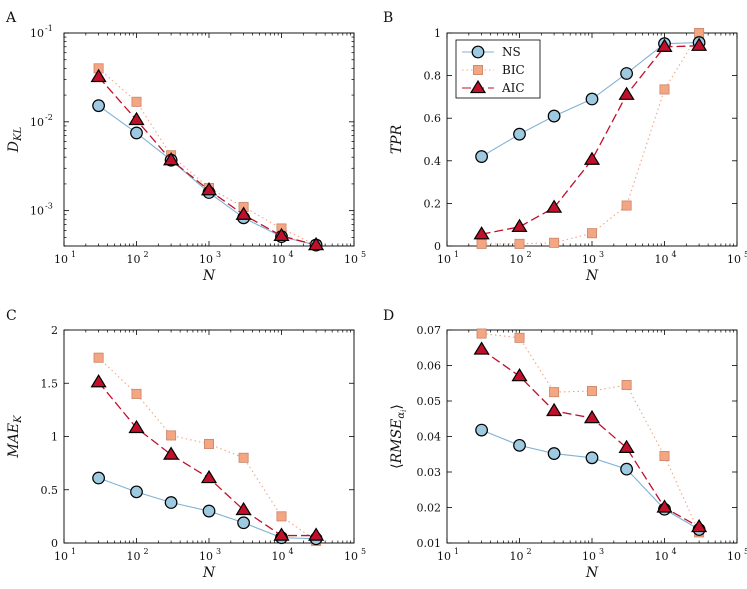 This screenshot has width=747, height=589. I want to click on y-axis-bracket-open: ⟨, so click(397, 465).